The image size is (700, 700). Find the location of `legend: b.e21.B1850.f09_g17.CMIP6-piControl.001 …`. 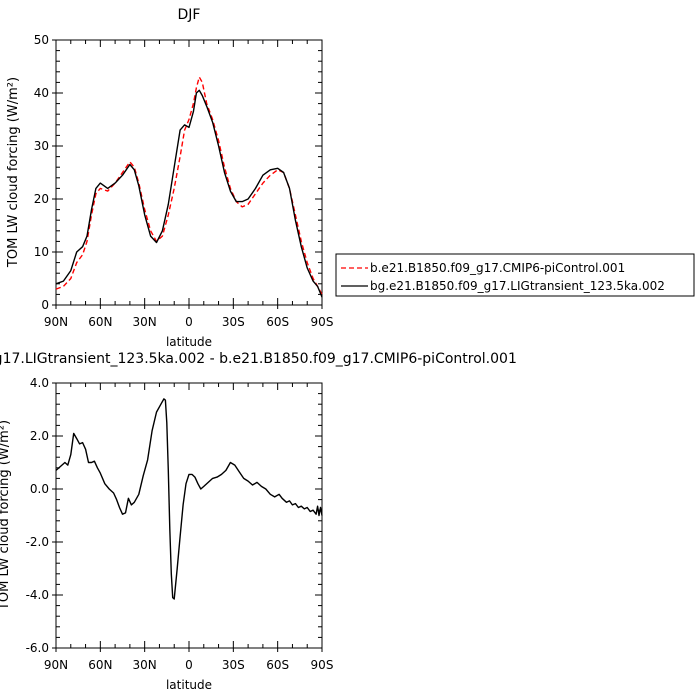

legend: b.e21.B1850.f09_g17.CMIP6-piControl.001 … is located at coordinates (515, 275).